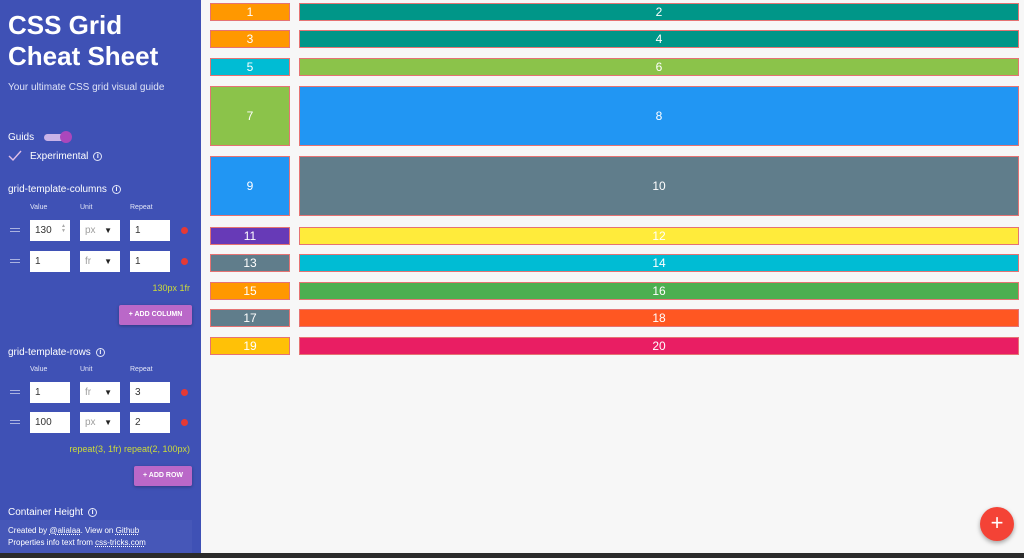 The image size is (1024, 558). Describe the element at coordinates (15, 156) in the screenshot. I see `check-icon` at that location.